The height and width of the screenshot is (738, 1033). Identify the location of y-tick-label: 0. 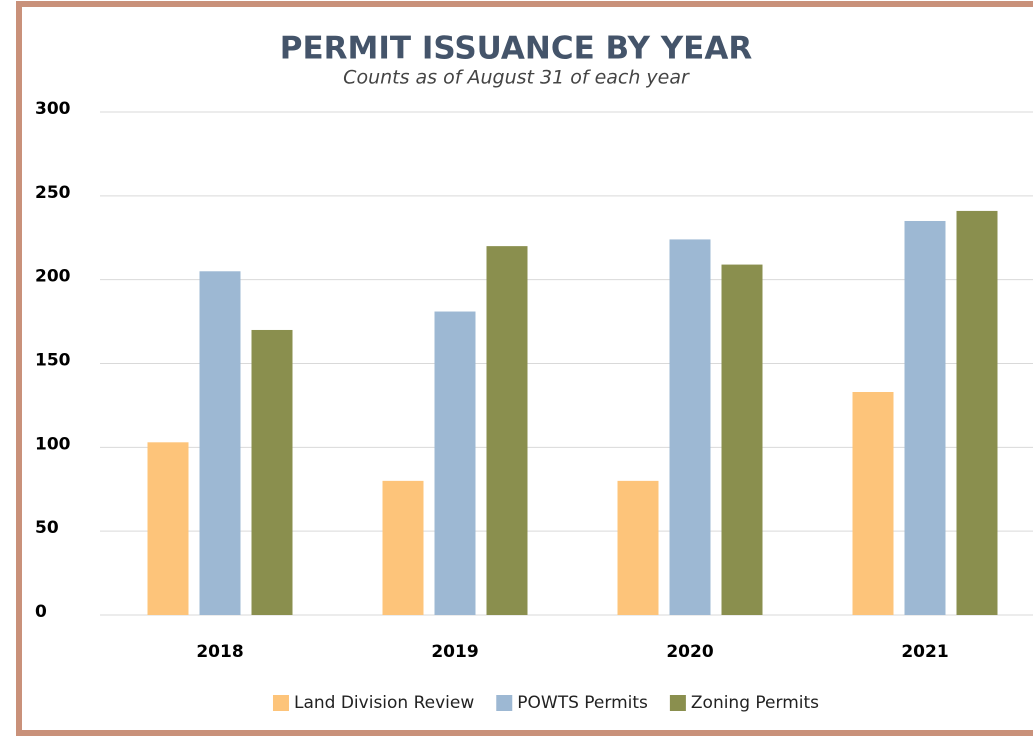
(41, 612).